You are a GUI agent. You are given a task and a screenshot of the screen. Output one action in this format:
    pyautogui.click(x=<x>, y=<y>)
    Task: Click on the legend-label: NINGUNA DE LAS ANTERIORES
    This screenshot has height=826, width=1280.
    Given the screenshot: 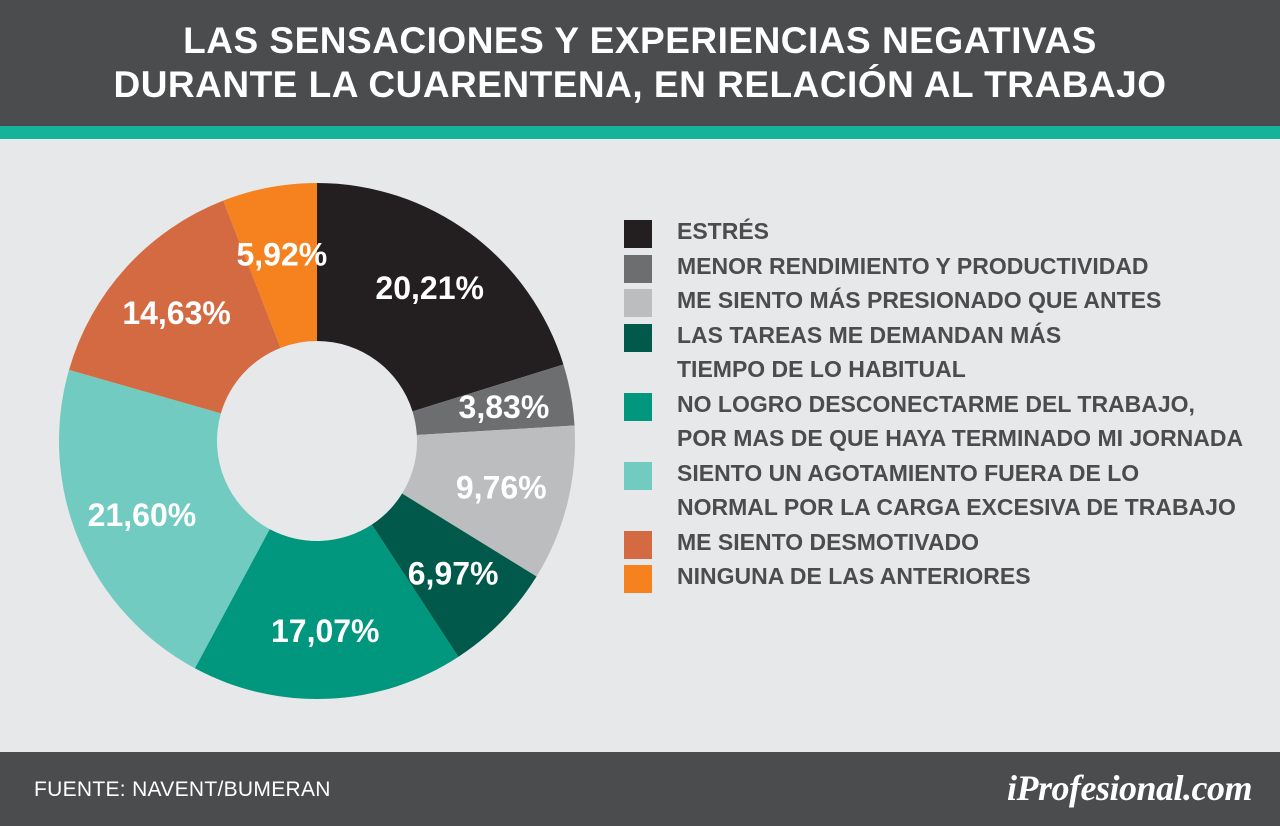 What is the action you would take?
    pyautogui.click(x=854, y=576)
    